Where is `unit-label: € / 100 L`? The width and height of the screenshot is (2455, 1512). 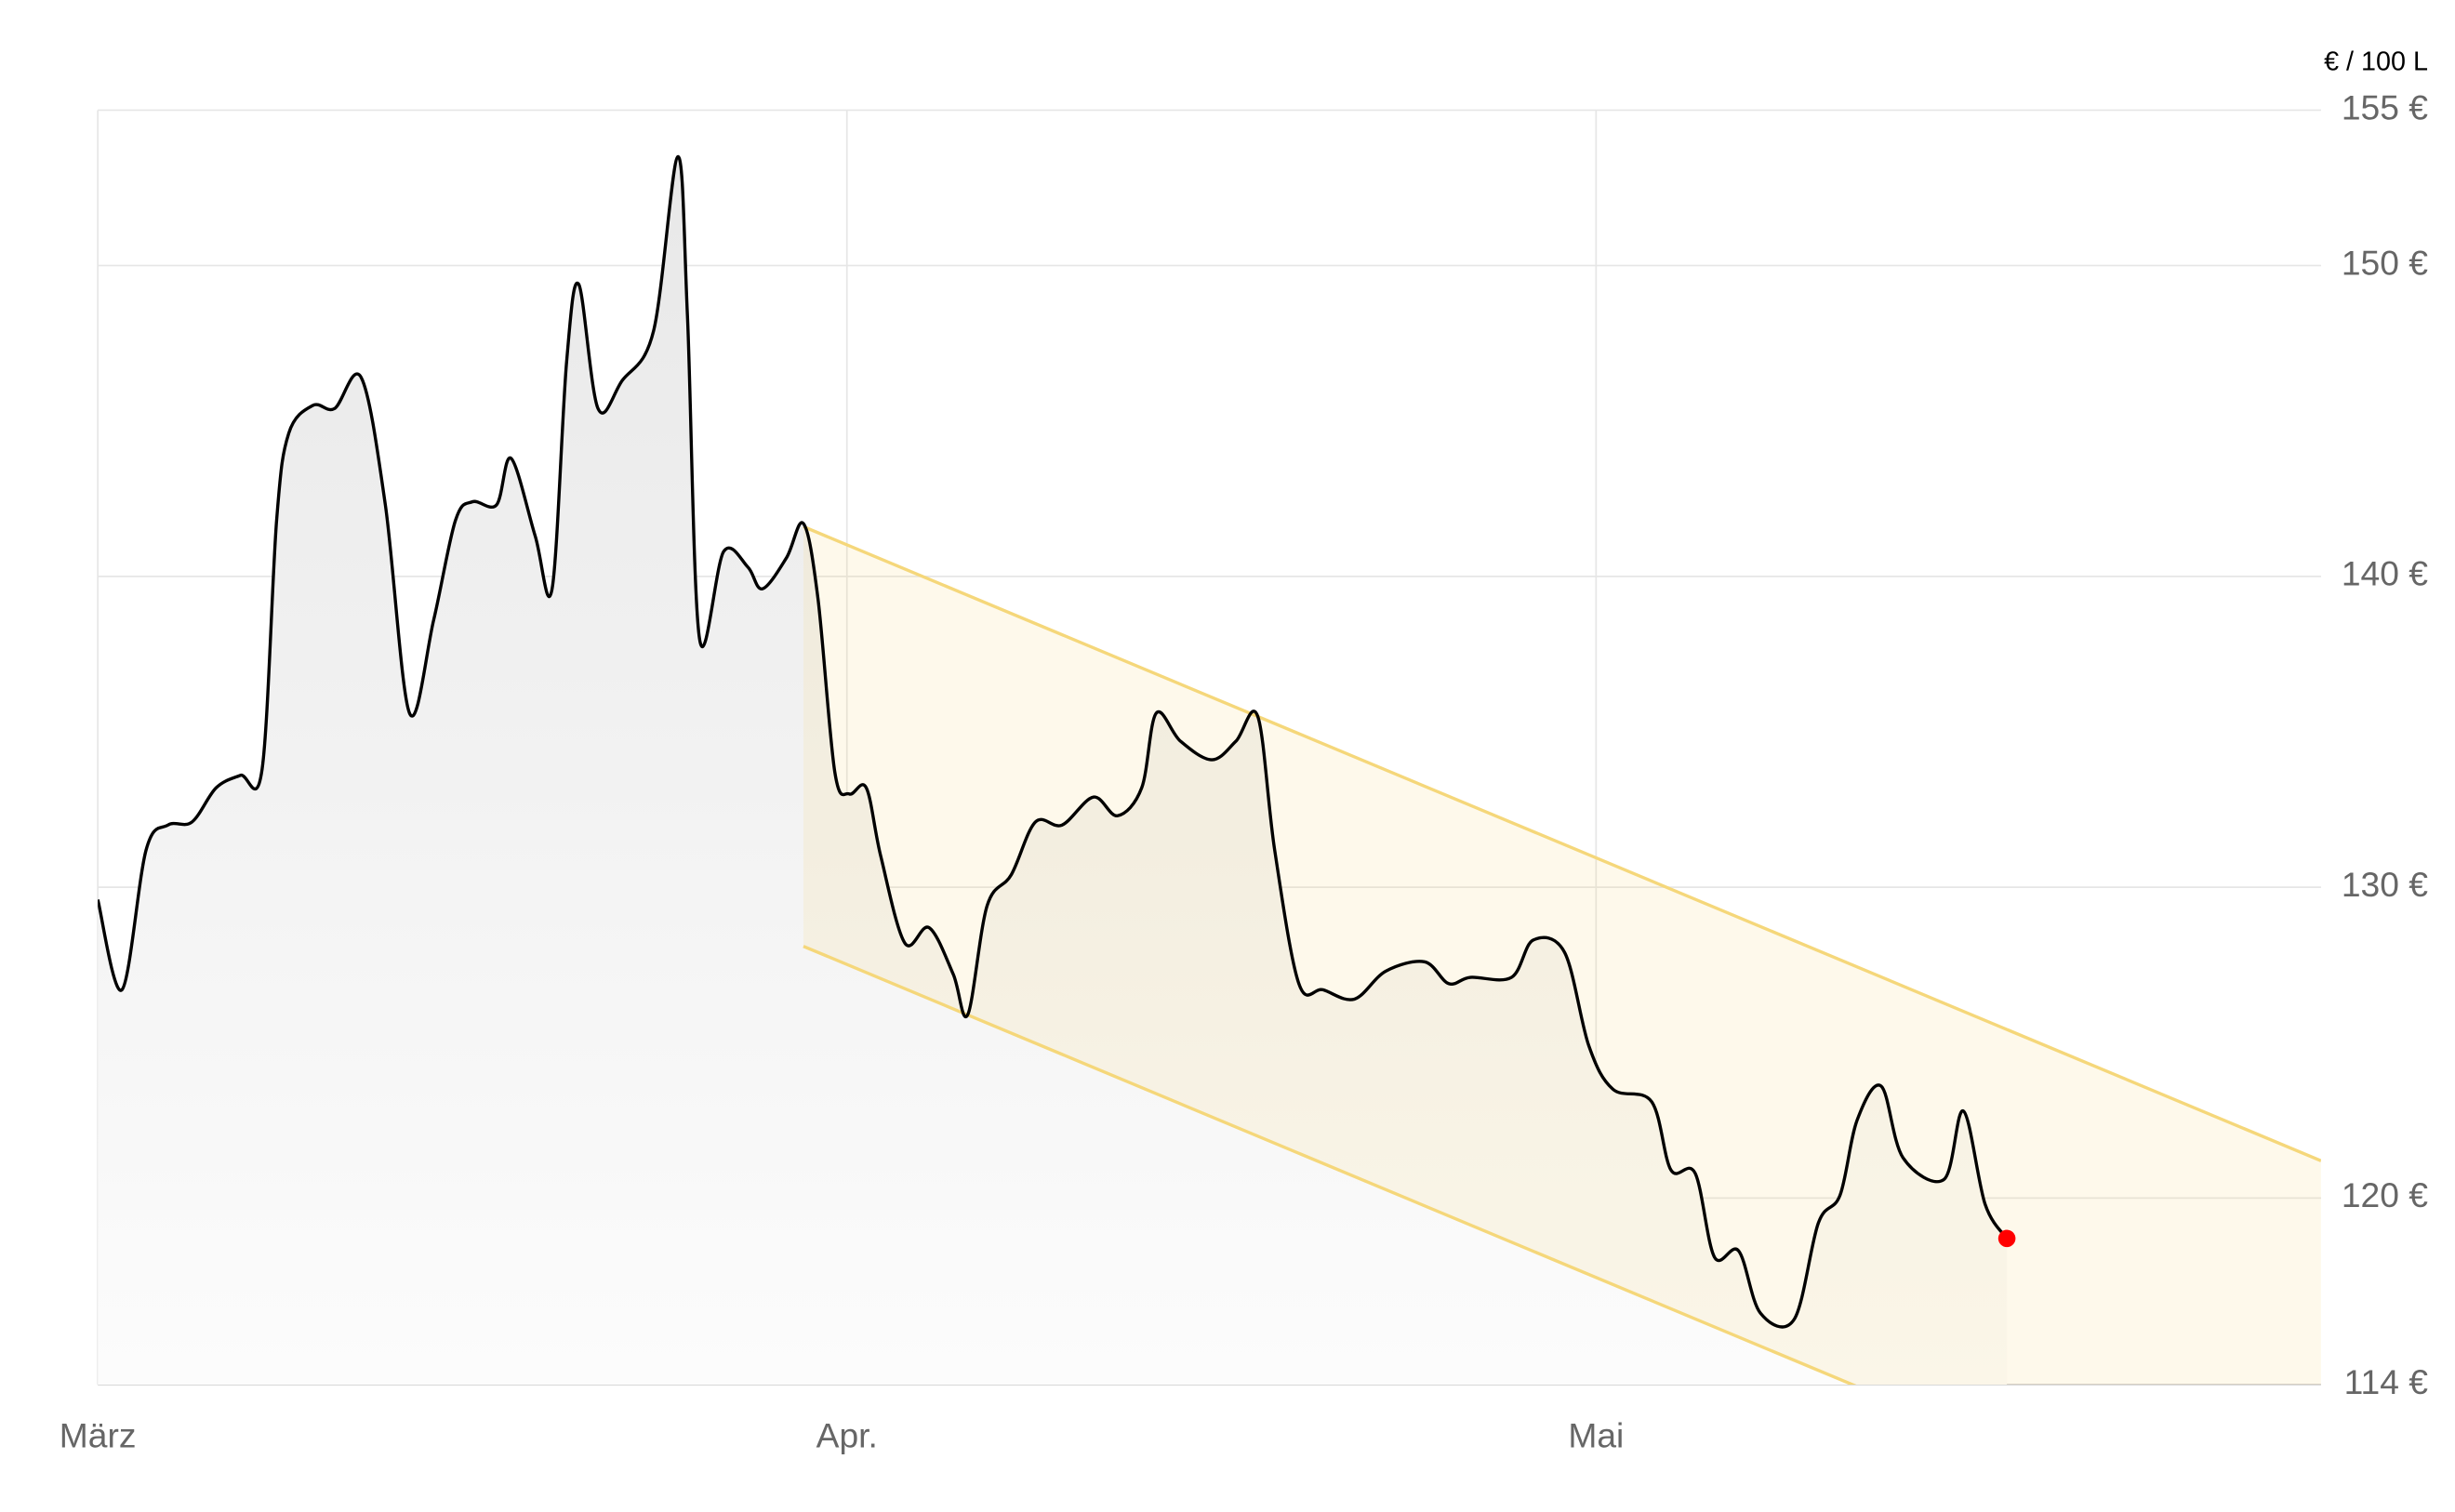
unit-label: € / 100 L is located at coordinates (2376, 61).